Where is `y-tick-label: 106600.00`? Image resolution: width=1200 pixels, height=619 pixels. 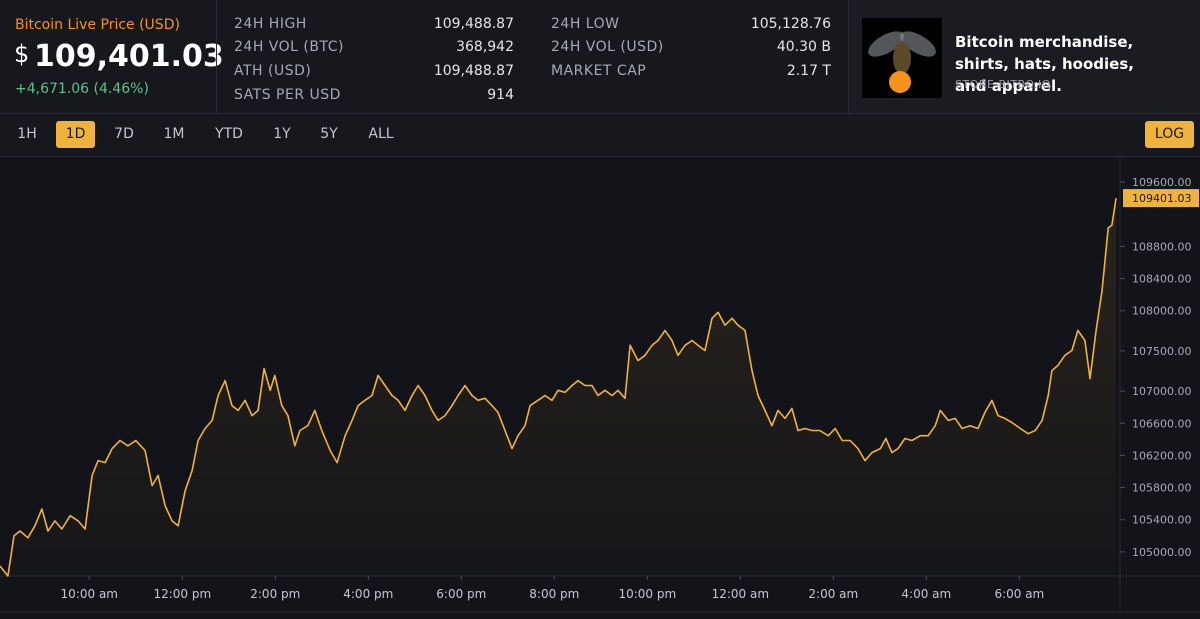 y-tick-label: 106600.00 is located at coordinates (1162, 423).